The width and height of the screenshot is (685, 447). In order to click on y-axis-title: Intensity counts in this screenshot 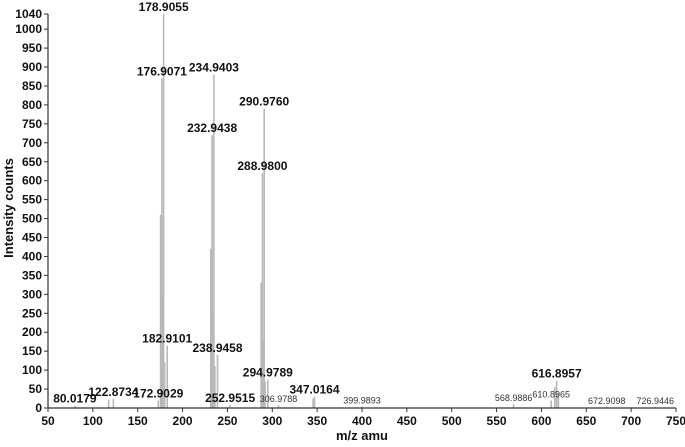, I will do `click(8, 208)`.